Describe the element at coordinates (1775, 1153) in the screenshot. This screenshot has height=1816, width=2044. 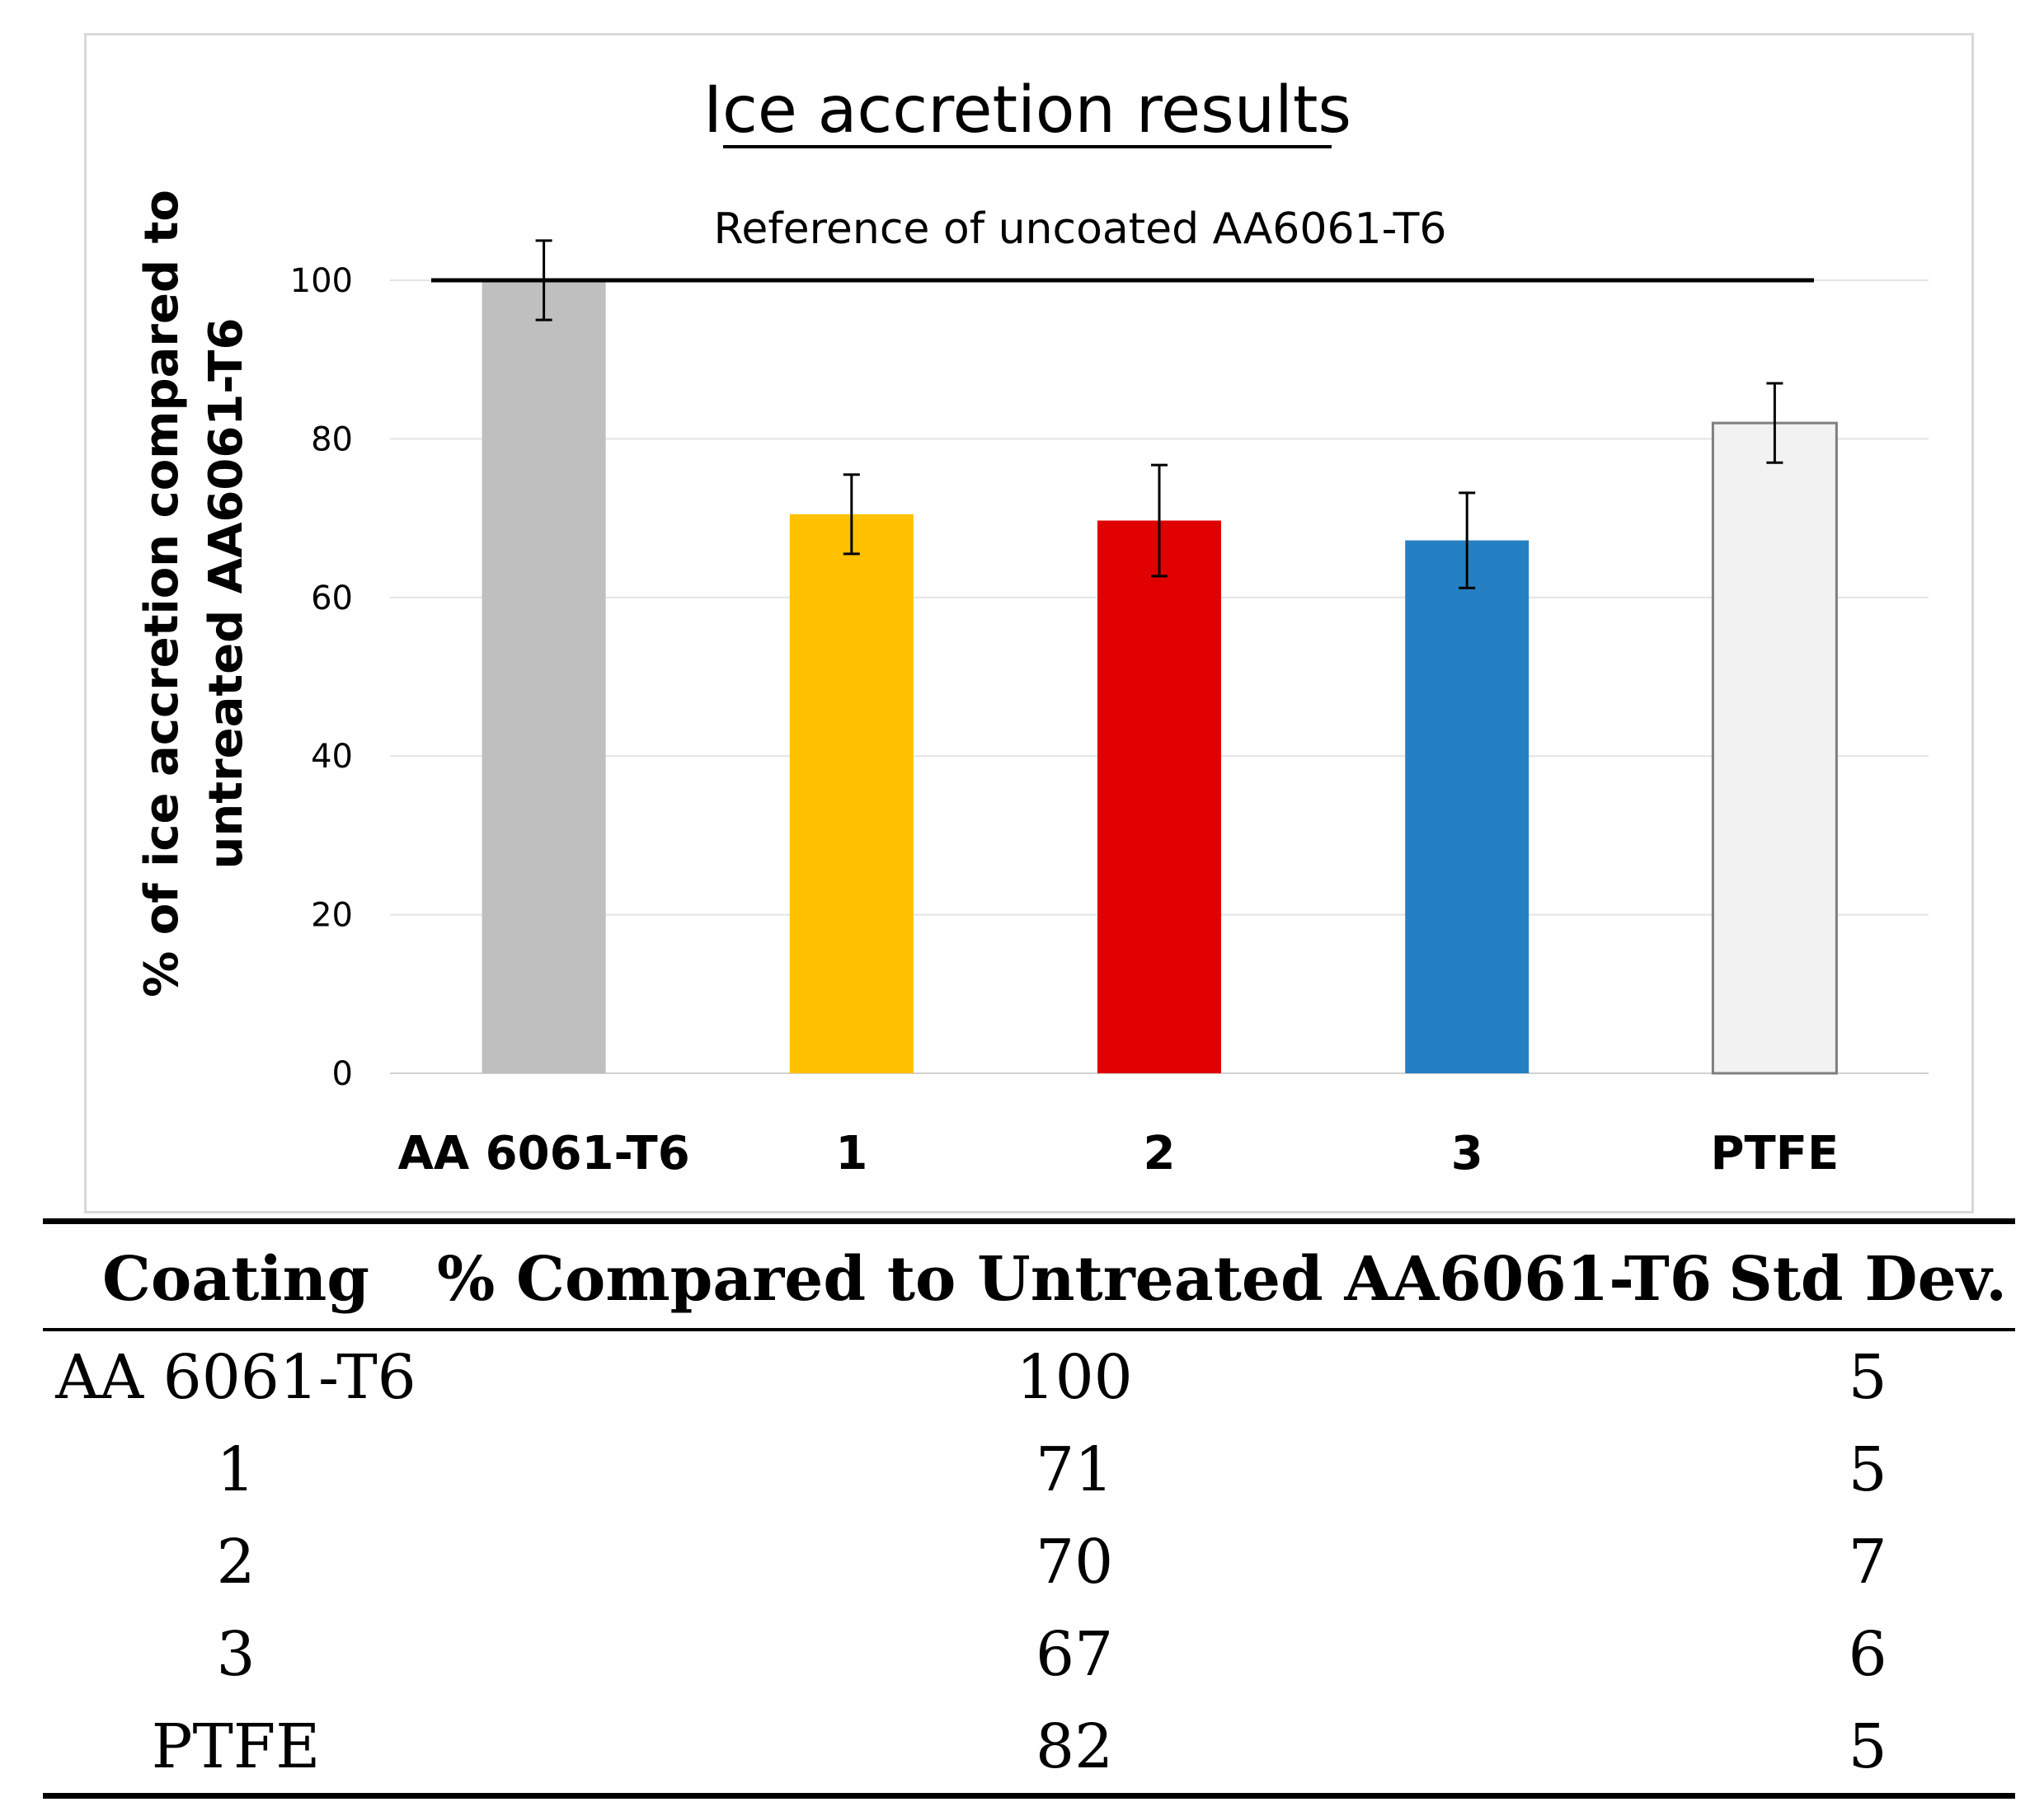
I see `x-tick-label: PTFE` at that location.